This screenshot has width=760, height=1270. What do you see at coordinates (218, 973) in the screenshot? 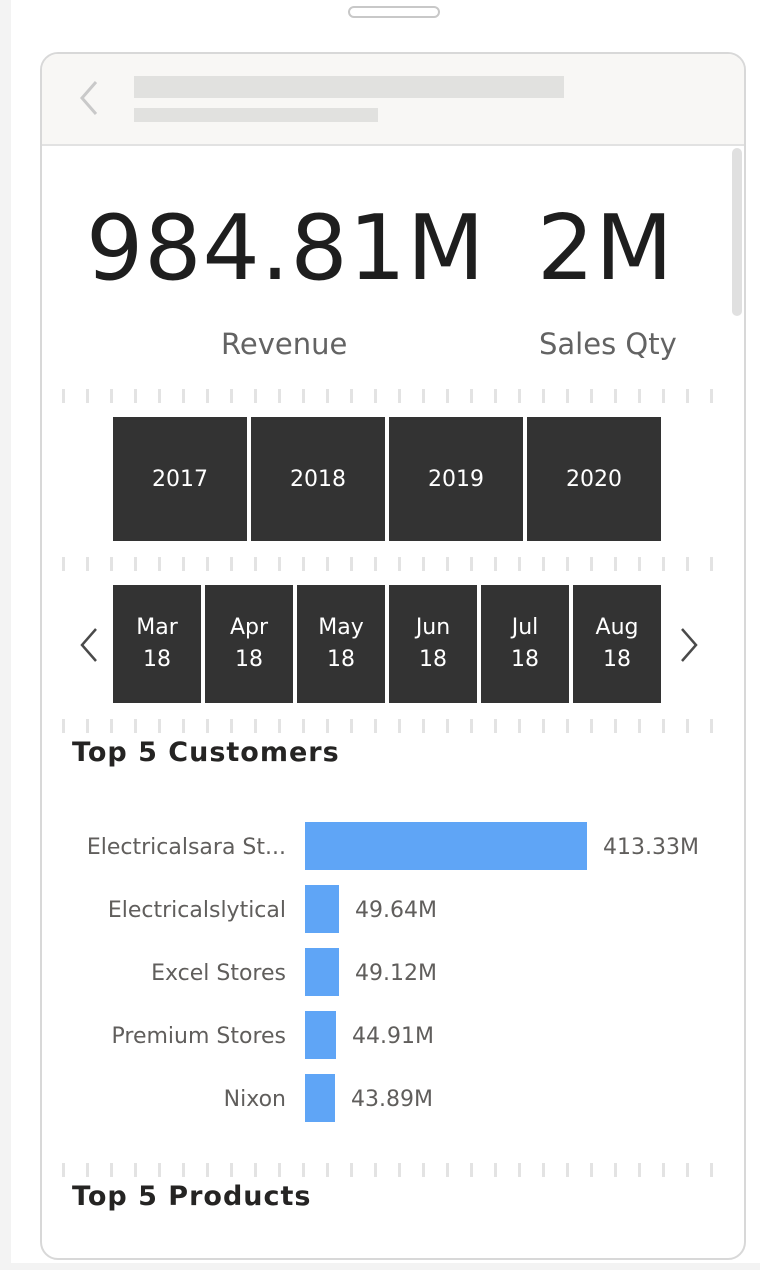
I see `bar-label: Excel Stores` at bounding box center [218, 973].